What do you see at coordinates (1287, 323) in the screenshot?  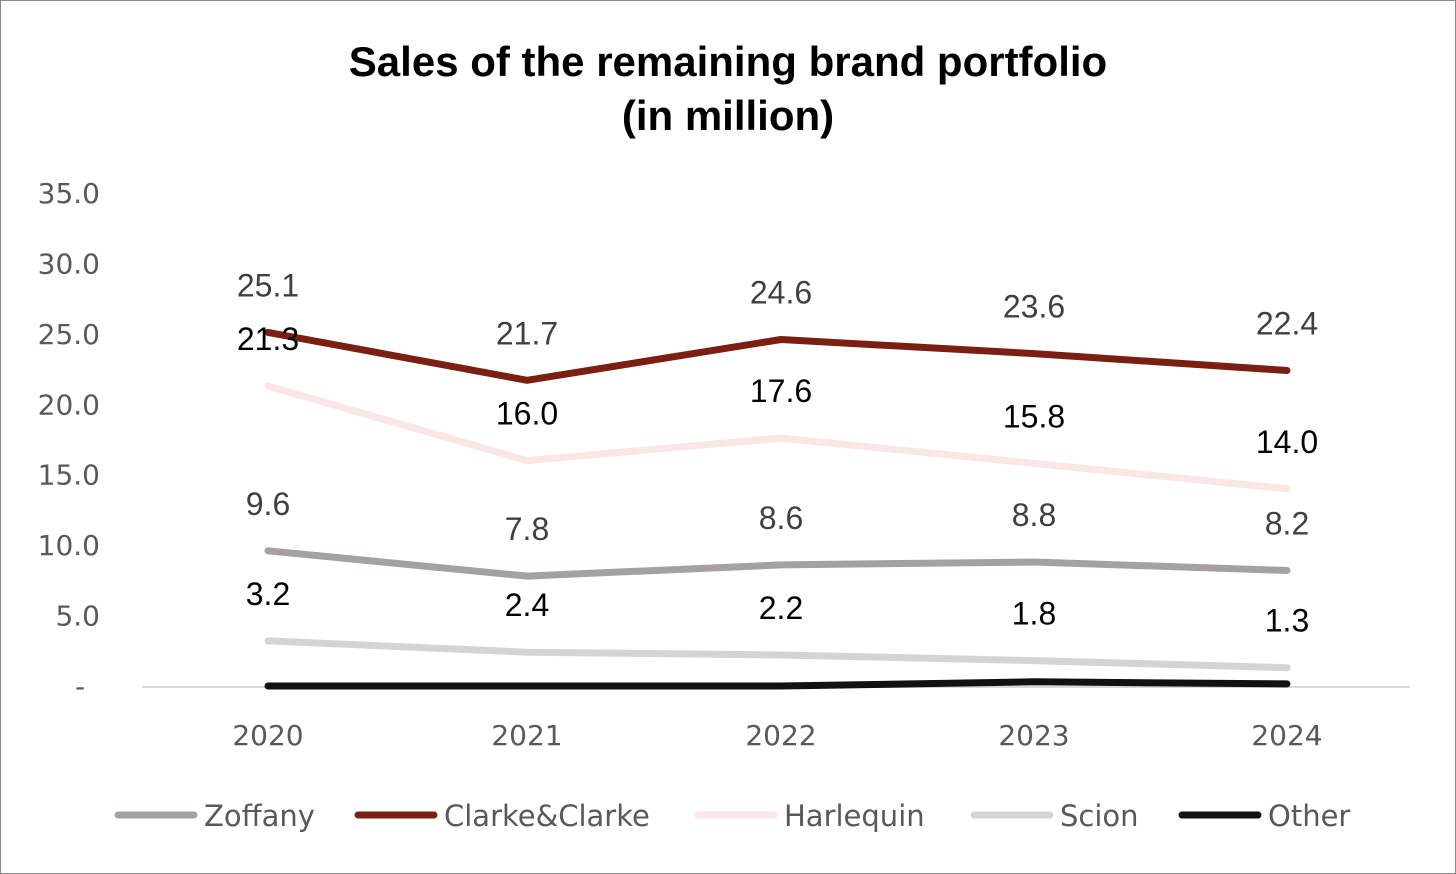 I see `data-label: 22.4` at bounding box center [1287, 323].